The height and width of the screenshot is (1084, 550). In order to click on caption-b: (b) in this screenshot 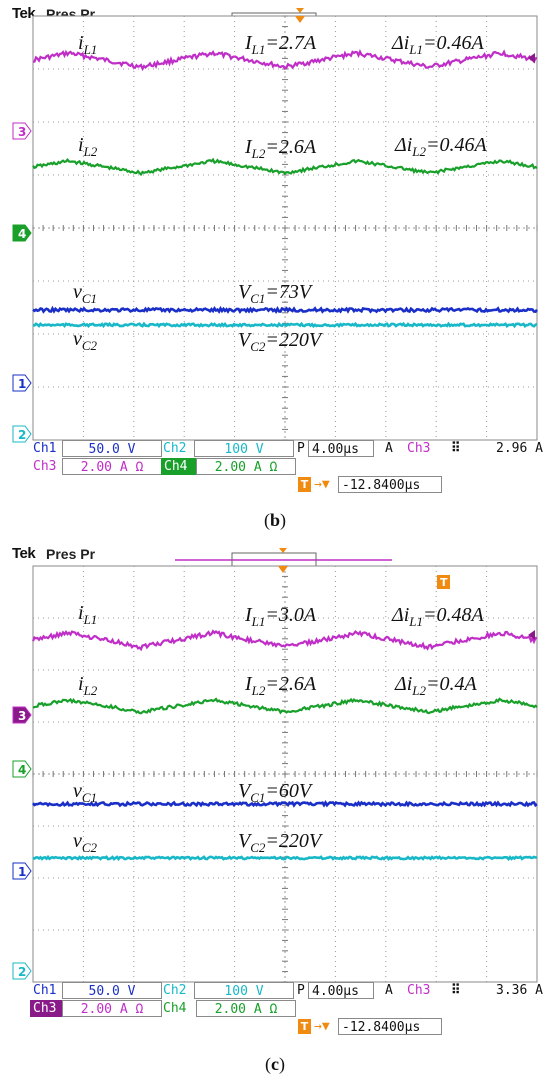, I will do `click(274, 520)`.